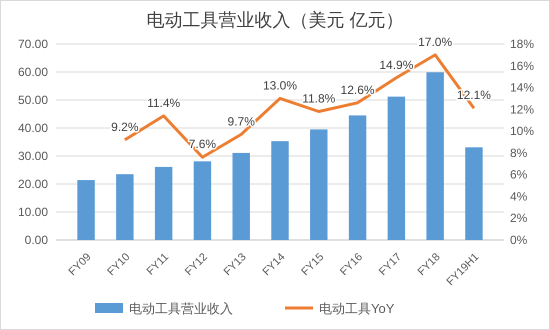  What do you see at coordinates (396, 65) in the screenshot?
I see `data-label: 14.9%` at bounding box center [396, 65].